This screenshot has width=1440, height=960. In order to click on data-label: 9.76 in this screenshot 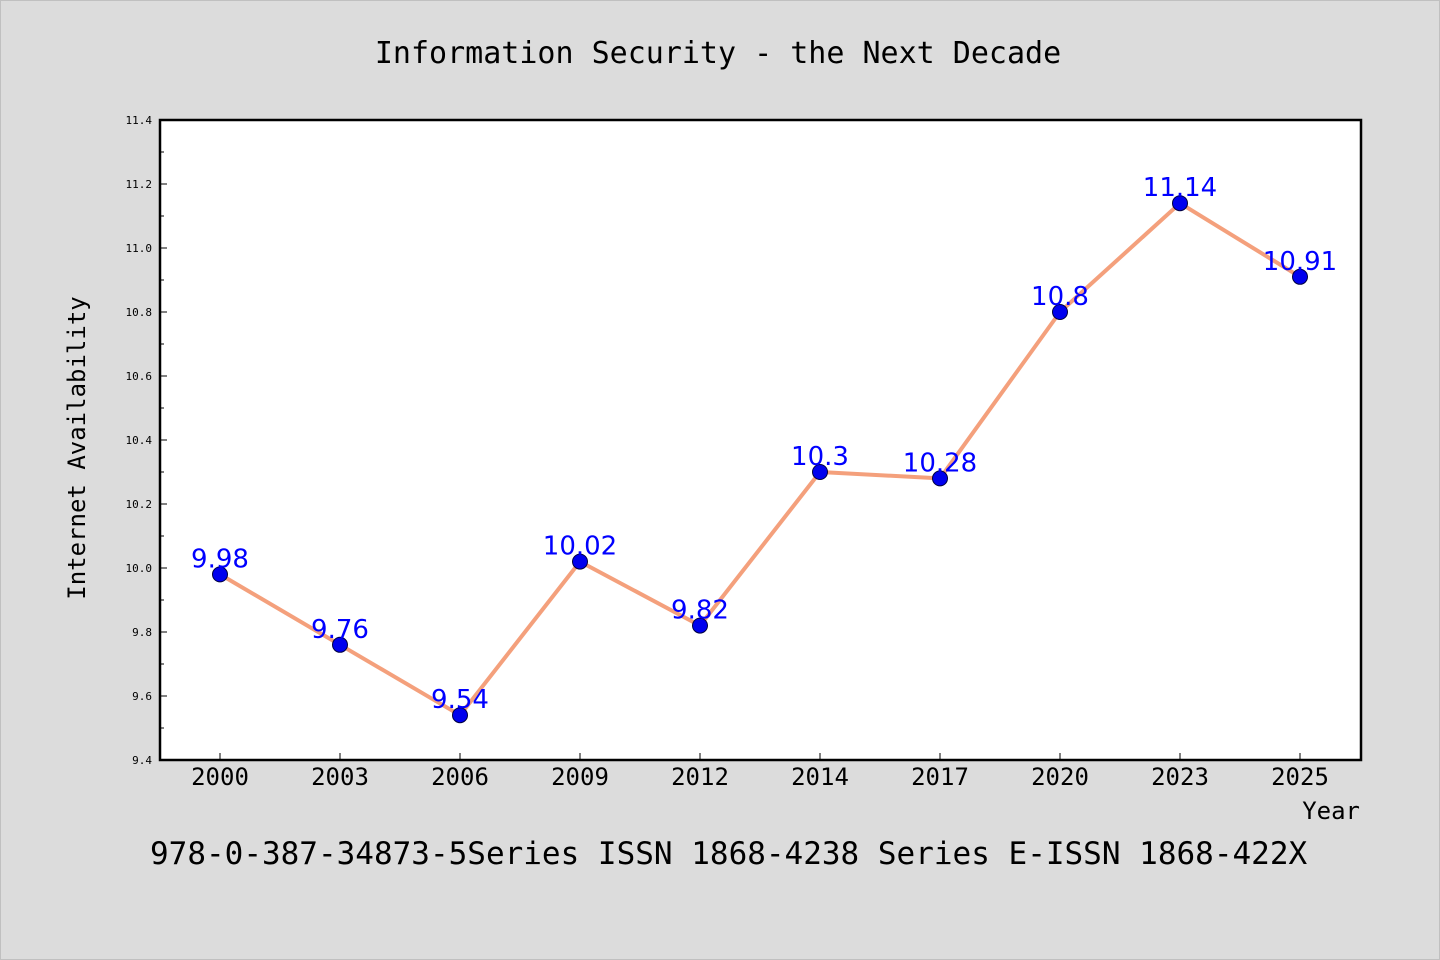, I will do `click(340, 630)`.